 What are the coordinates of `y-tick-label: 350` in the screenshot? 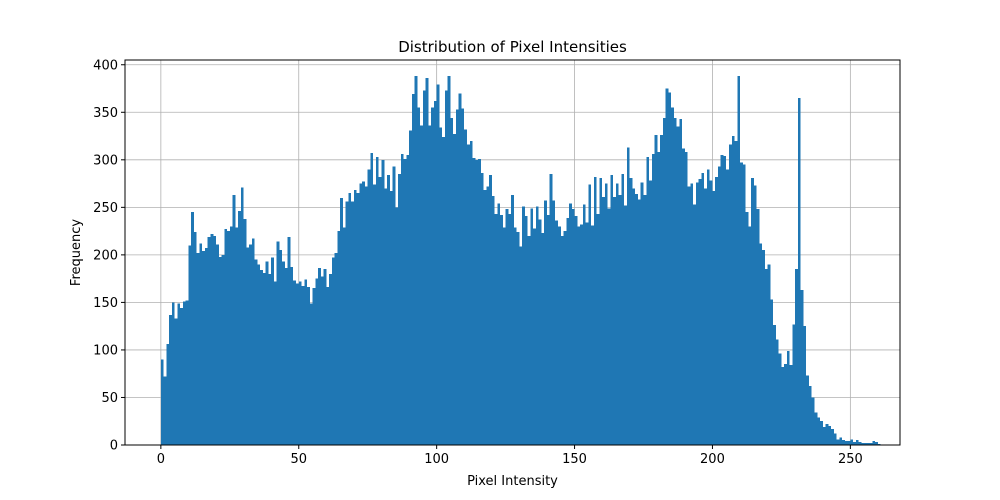 It's located at (105, 113).